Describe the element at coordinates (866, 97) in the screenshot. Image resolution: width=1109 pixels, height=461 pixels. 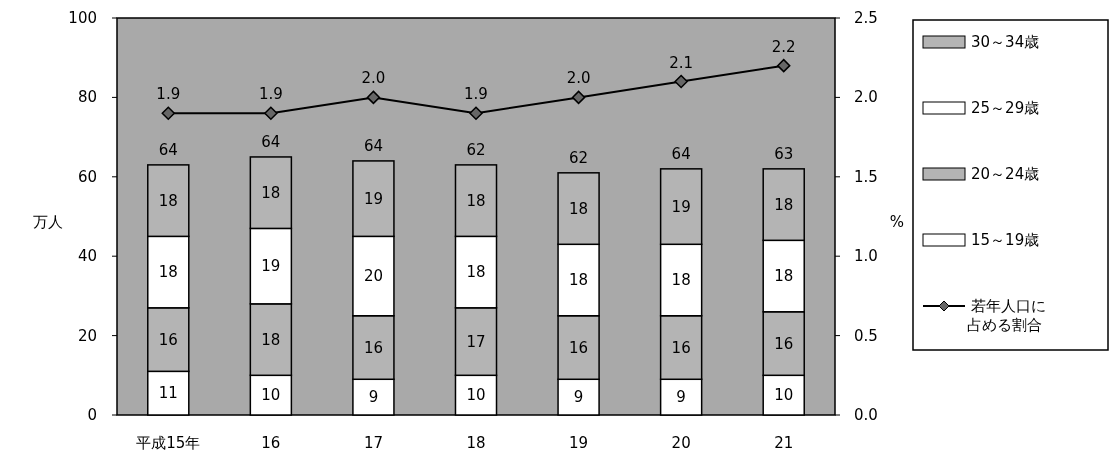
I see `y2-tick-label: 2.0` at that location.